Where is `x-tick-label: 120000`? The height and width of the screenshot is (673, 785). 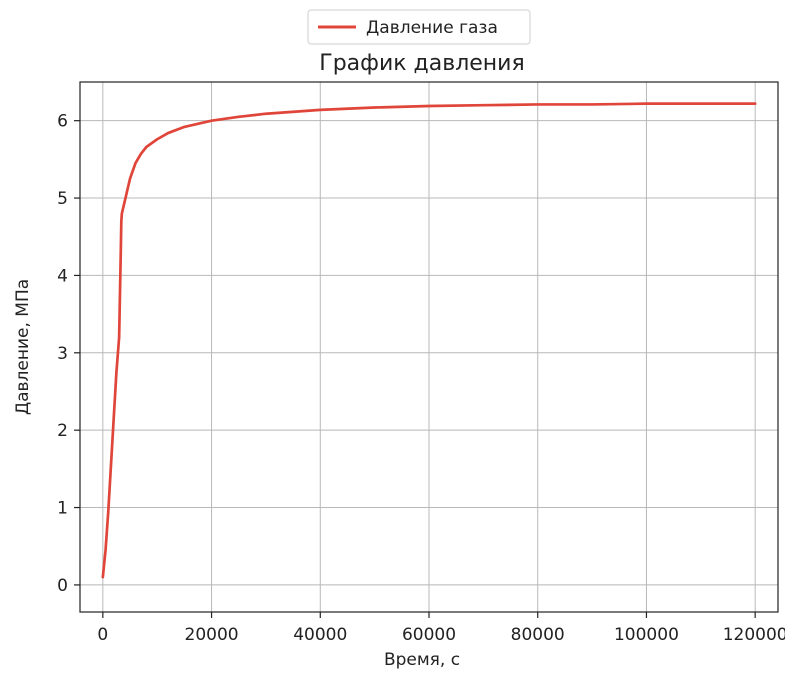
x-tick-label: 120000 is located at coordinates (754, 635).